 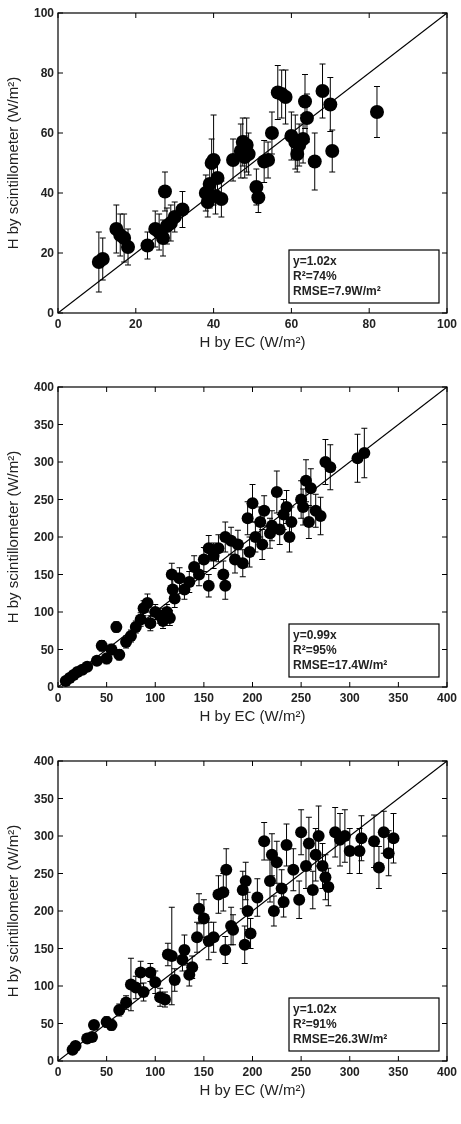 What do you see at coordinates (315, 650) in the screenshot?
I see `annotation: R²=95%` at bounding box center [315, 650].